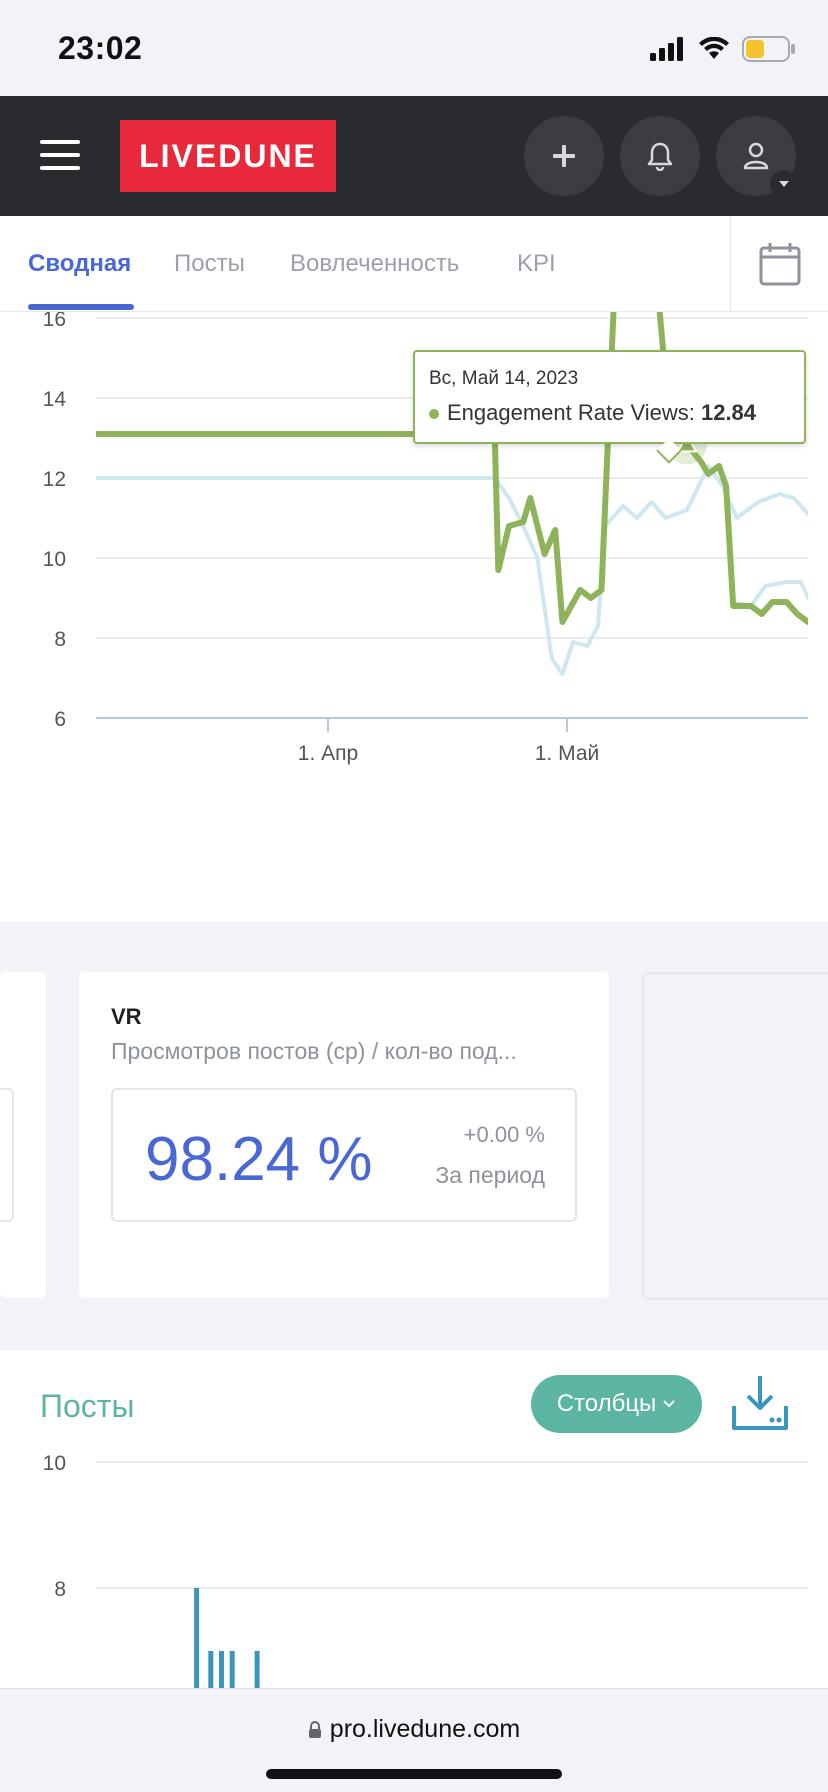  I want to click on status-time: 23:02, so click(100, 48).